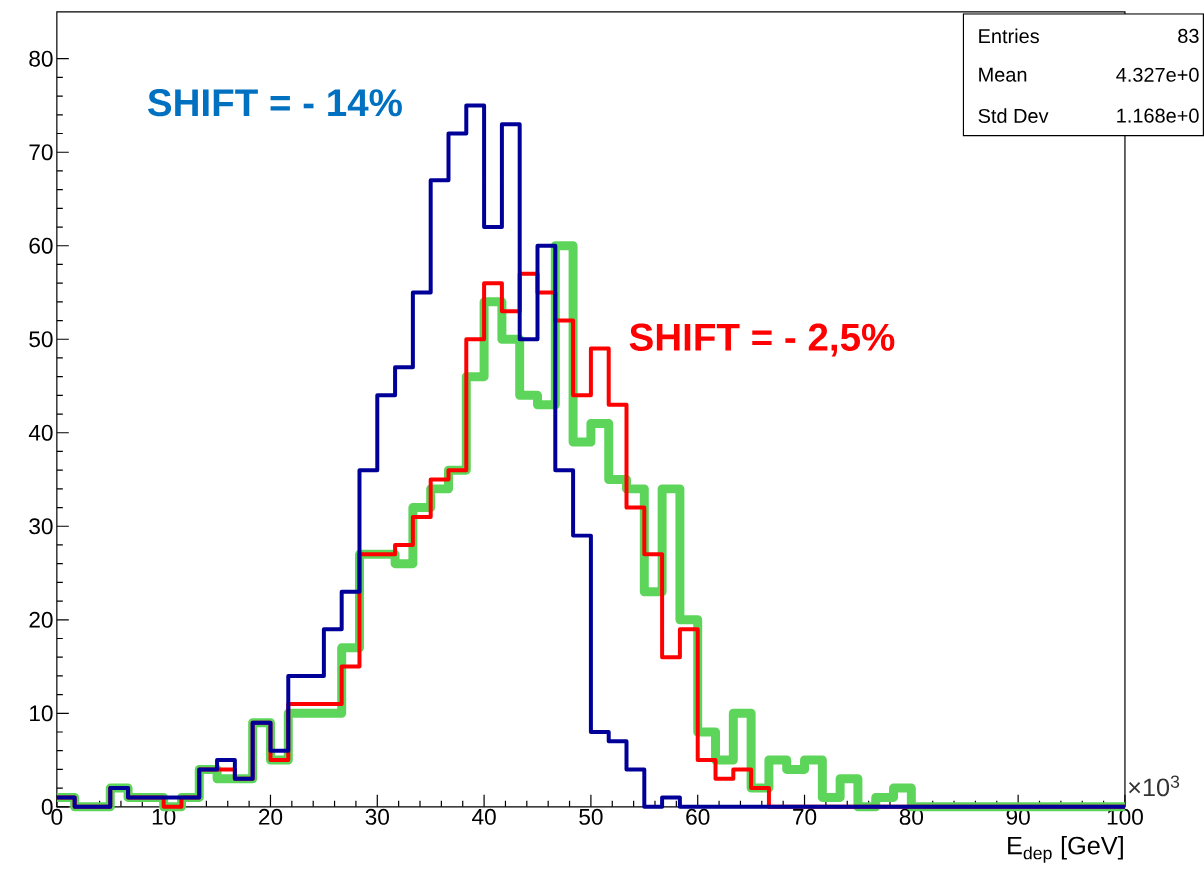  Describe the element at coordinates (271, 817) in the screenshot. I see `x-tick-label: 20` at that location.